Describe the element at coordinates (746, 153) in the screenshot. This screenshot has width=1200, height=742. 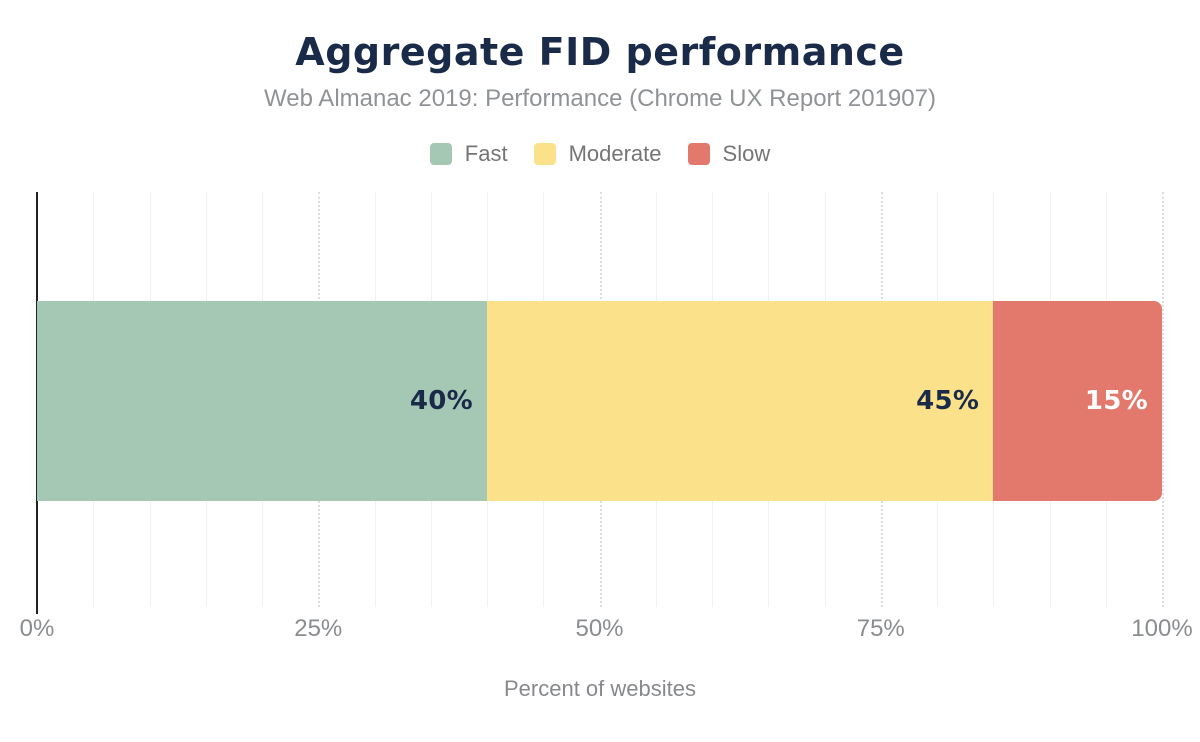
I see `legend-label: Slow` at that location.